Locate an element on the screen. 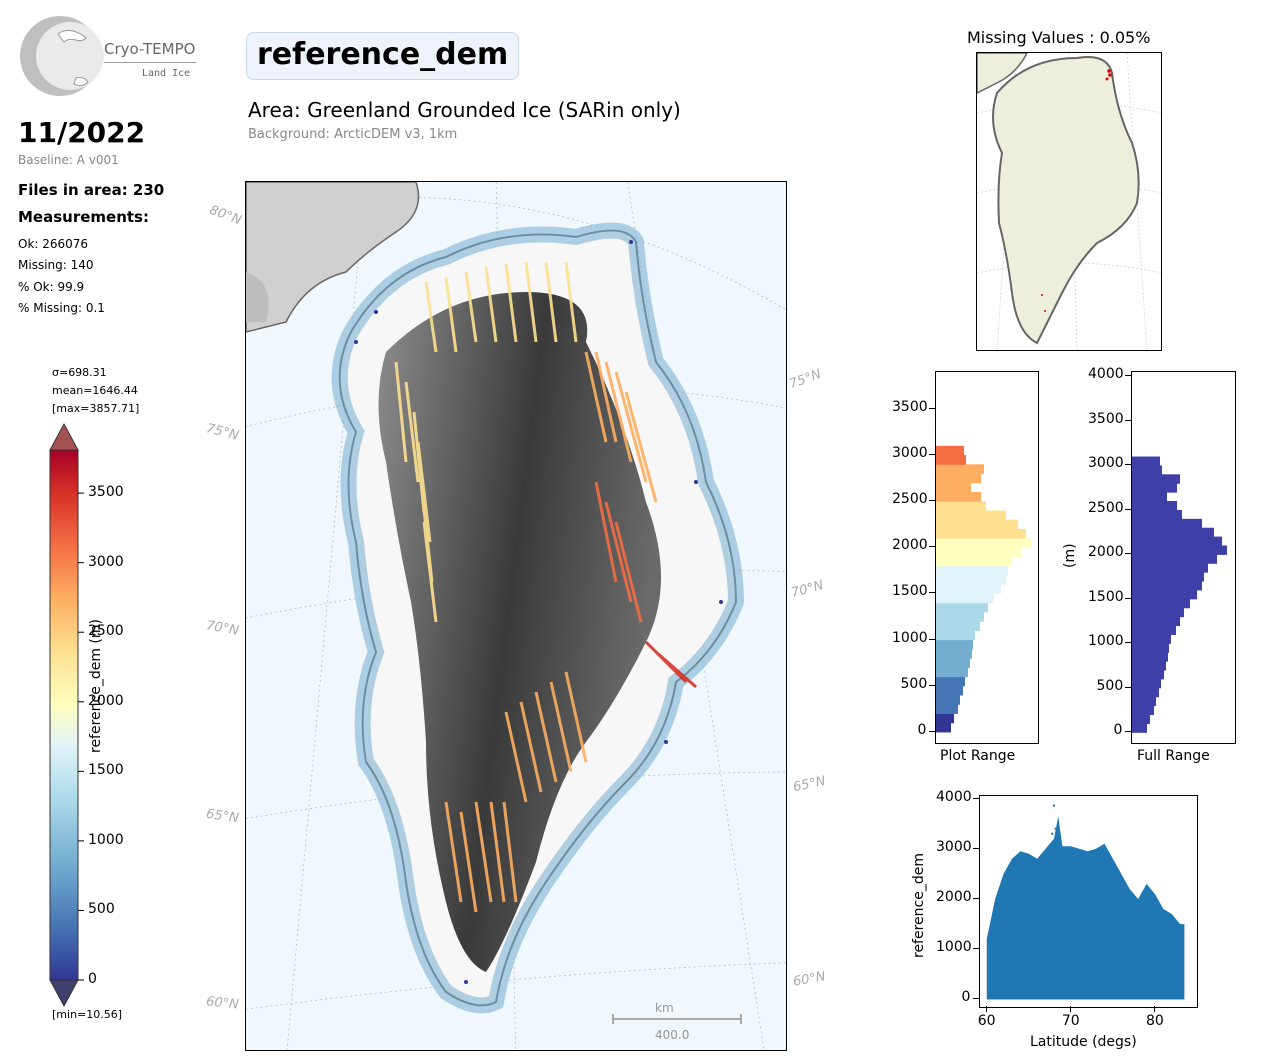 This screenshot has width=1272, height=1060. inset-map is located at coordinates (1069, 201).